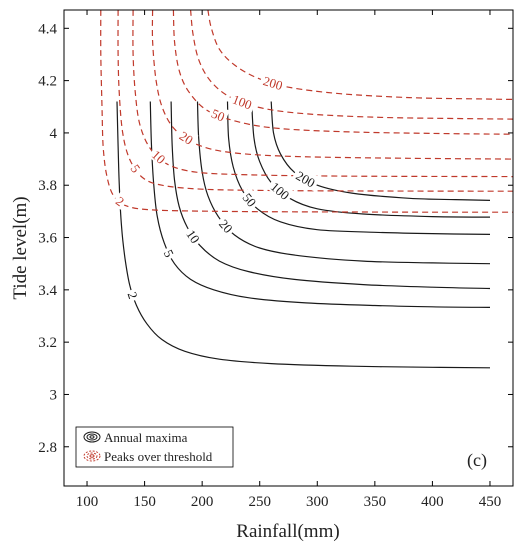  Describe the element at coordinates (47, 343) in the screenshot. I see `y-tick-label: 3.2` at that location.